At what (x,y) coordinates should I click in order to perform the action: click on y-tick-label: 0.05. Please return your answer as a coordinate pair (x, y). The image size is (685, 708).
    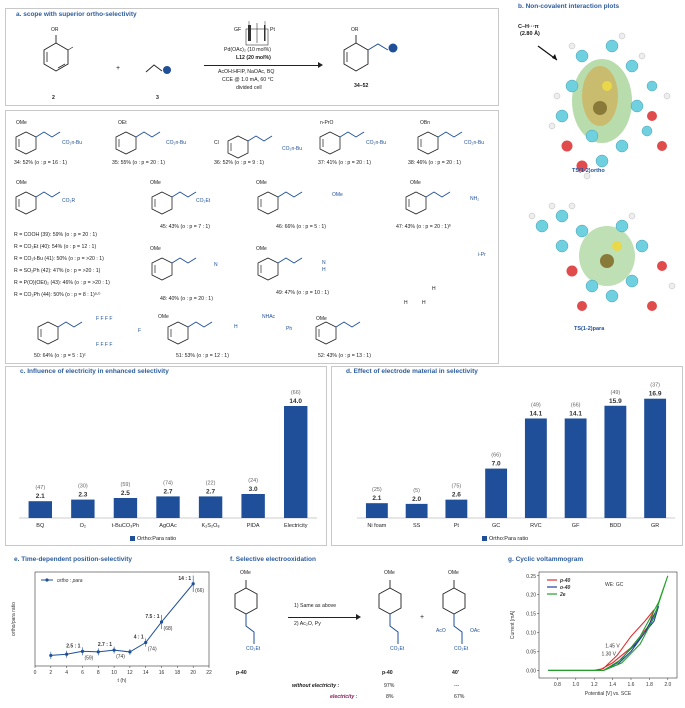
    Looking at the image, I should click on (531, 653).